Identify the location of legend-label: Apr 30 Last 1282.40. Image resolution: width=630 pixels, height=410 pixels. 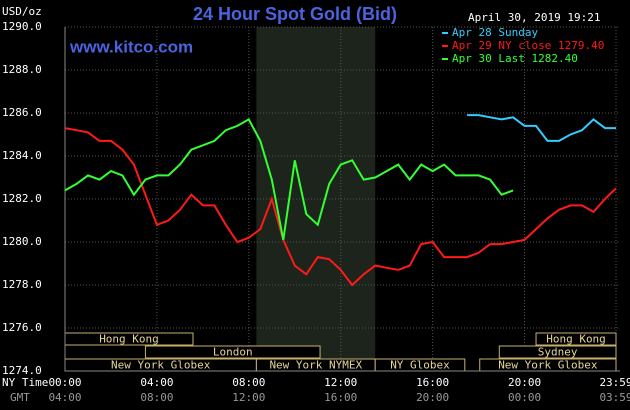
(515, 58).